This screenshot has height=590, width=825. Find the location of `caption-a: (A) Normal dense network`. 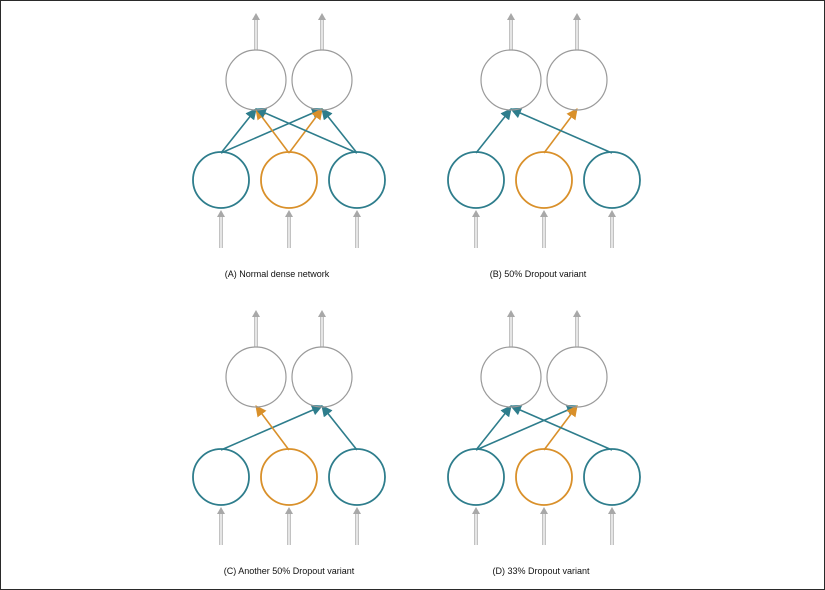

caption-a: (A) Normal dense network is located at coordinates (277, 274).